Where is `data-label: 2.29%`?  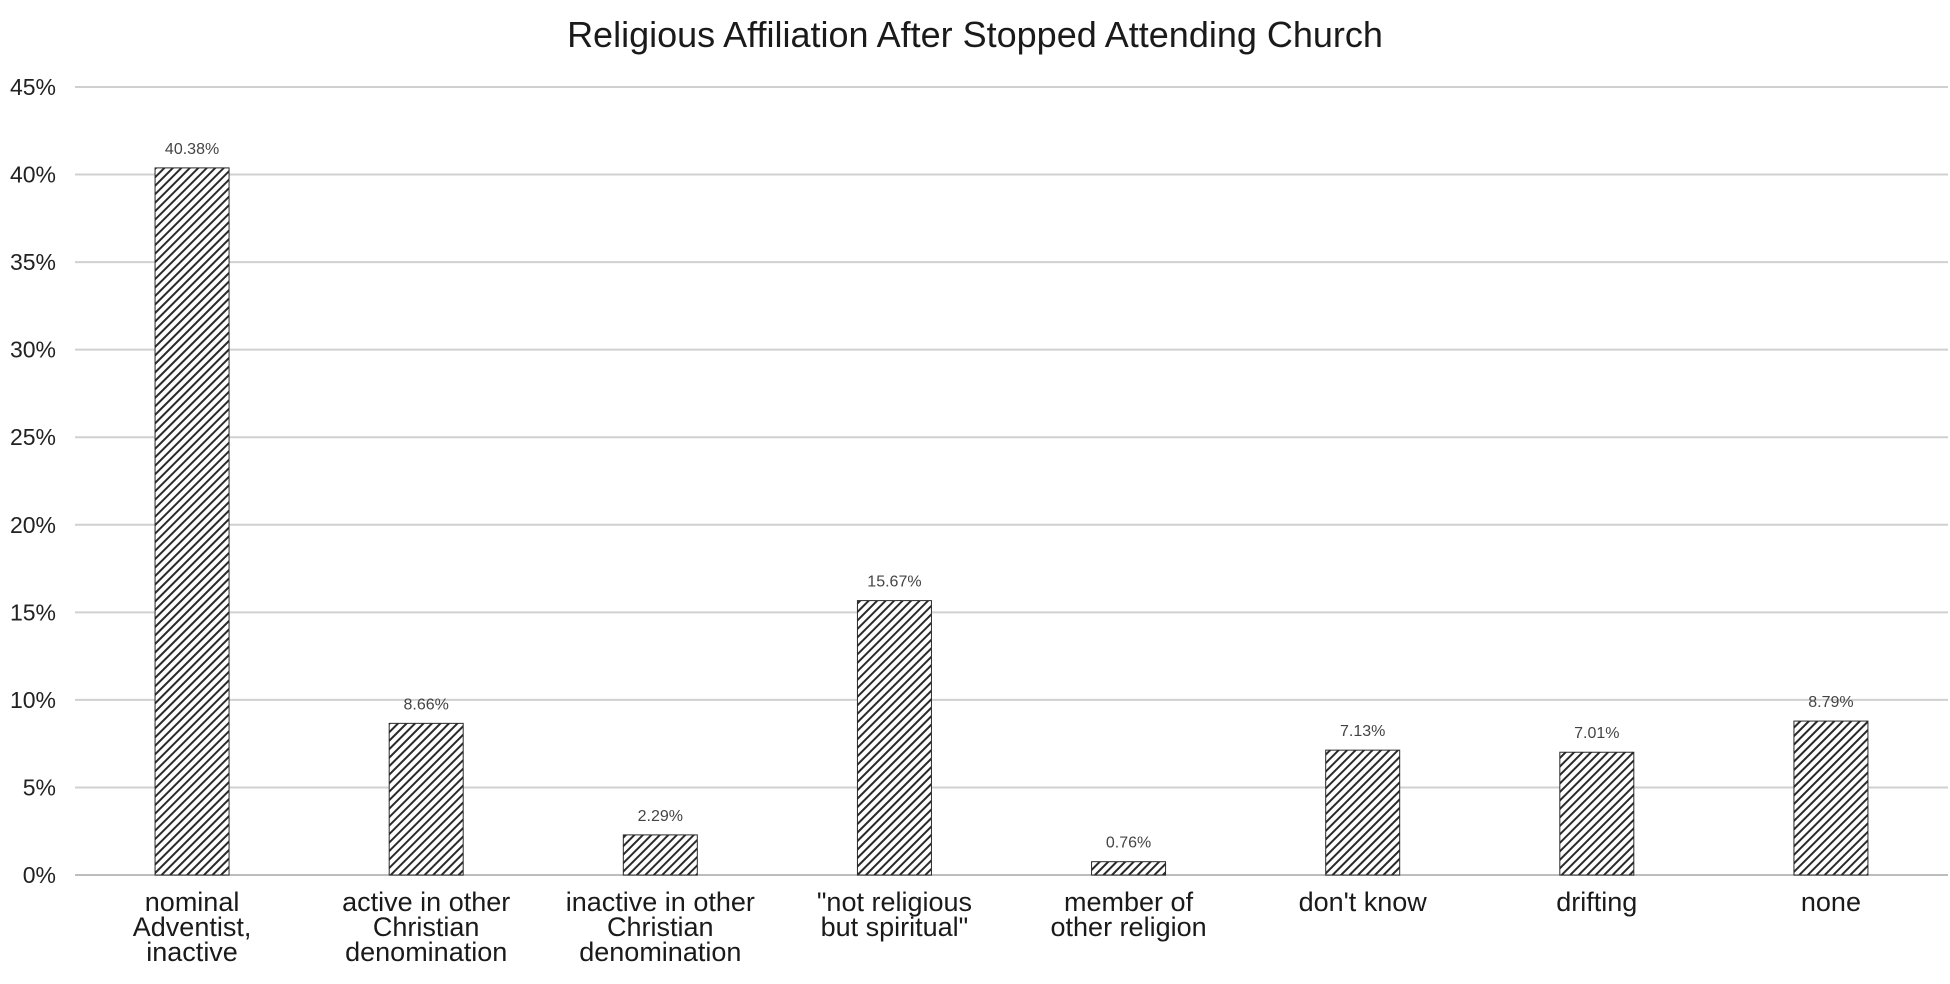 data-label: 2.29% is located at coordinates (660, 816).